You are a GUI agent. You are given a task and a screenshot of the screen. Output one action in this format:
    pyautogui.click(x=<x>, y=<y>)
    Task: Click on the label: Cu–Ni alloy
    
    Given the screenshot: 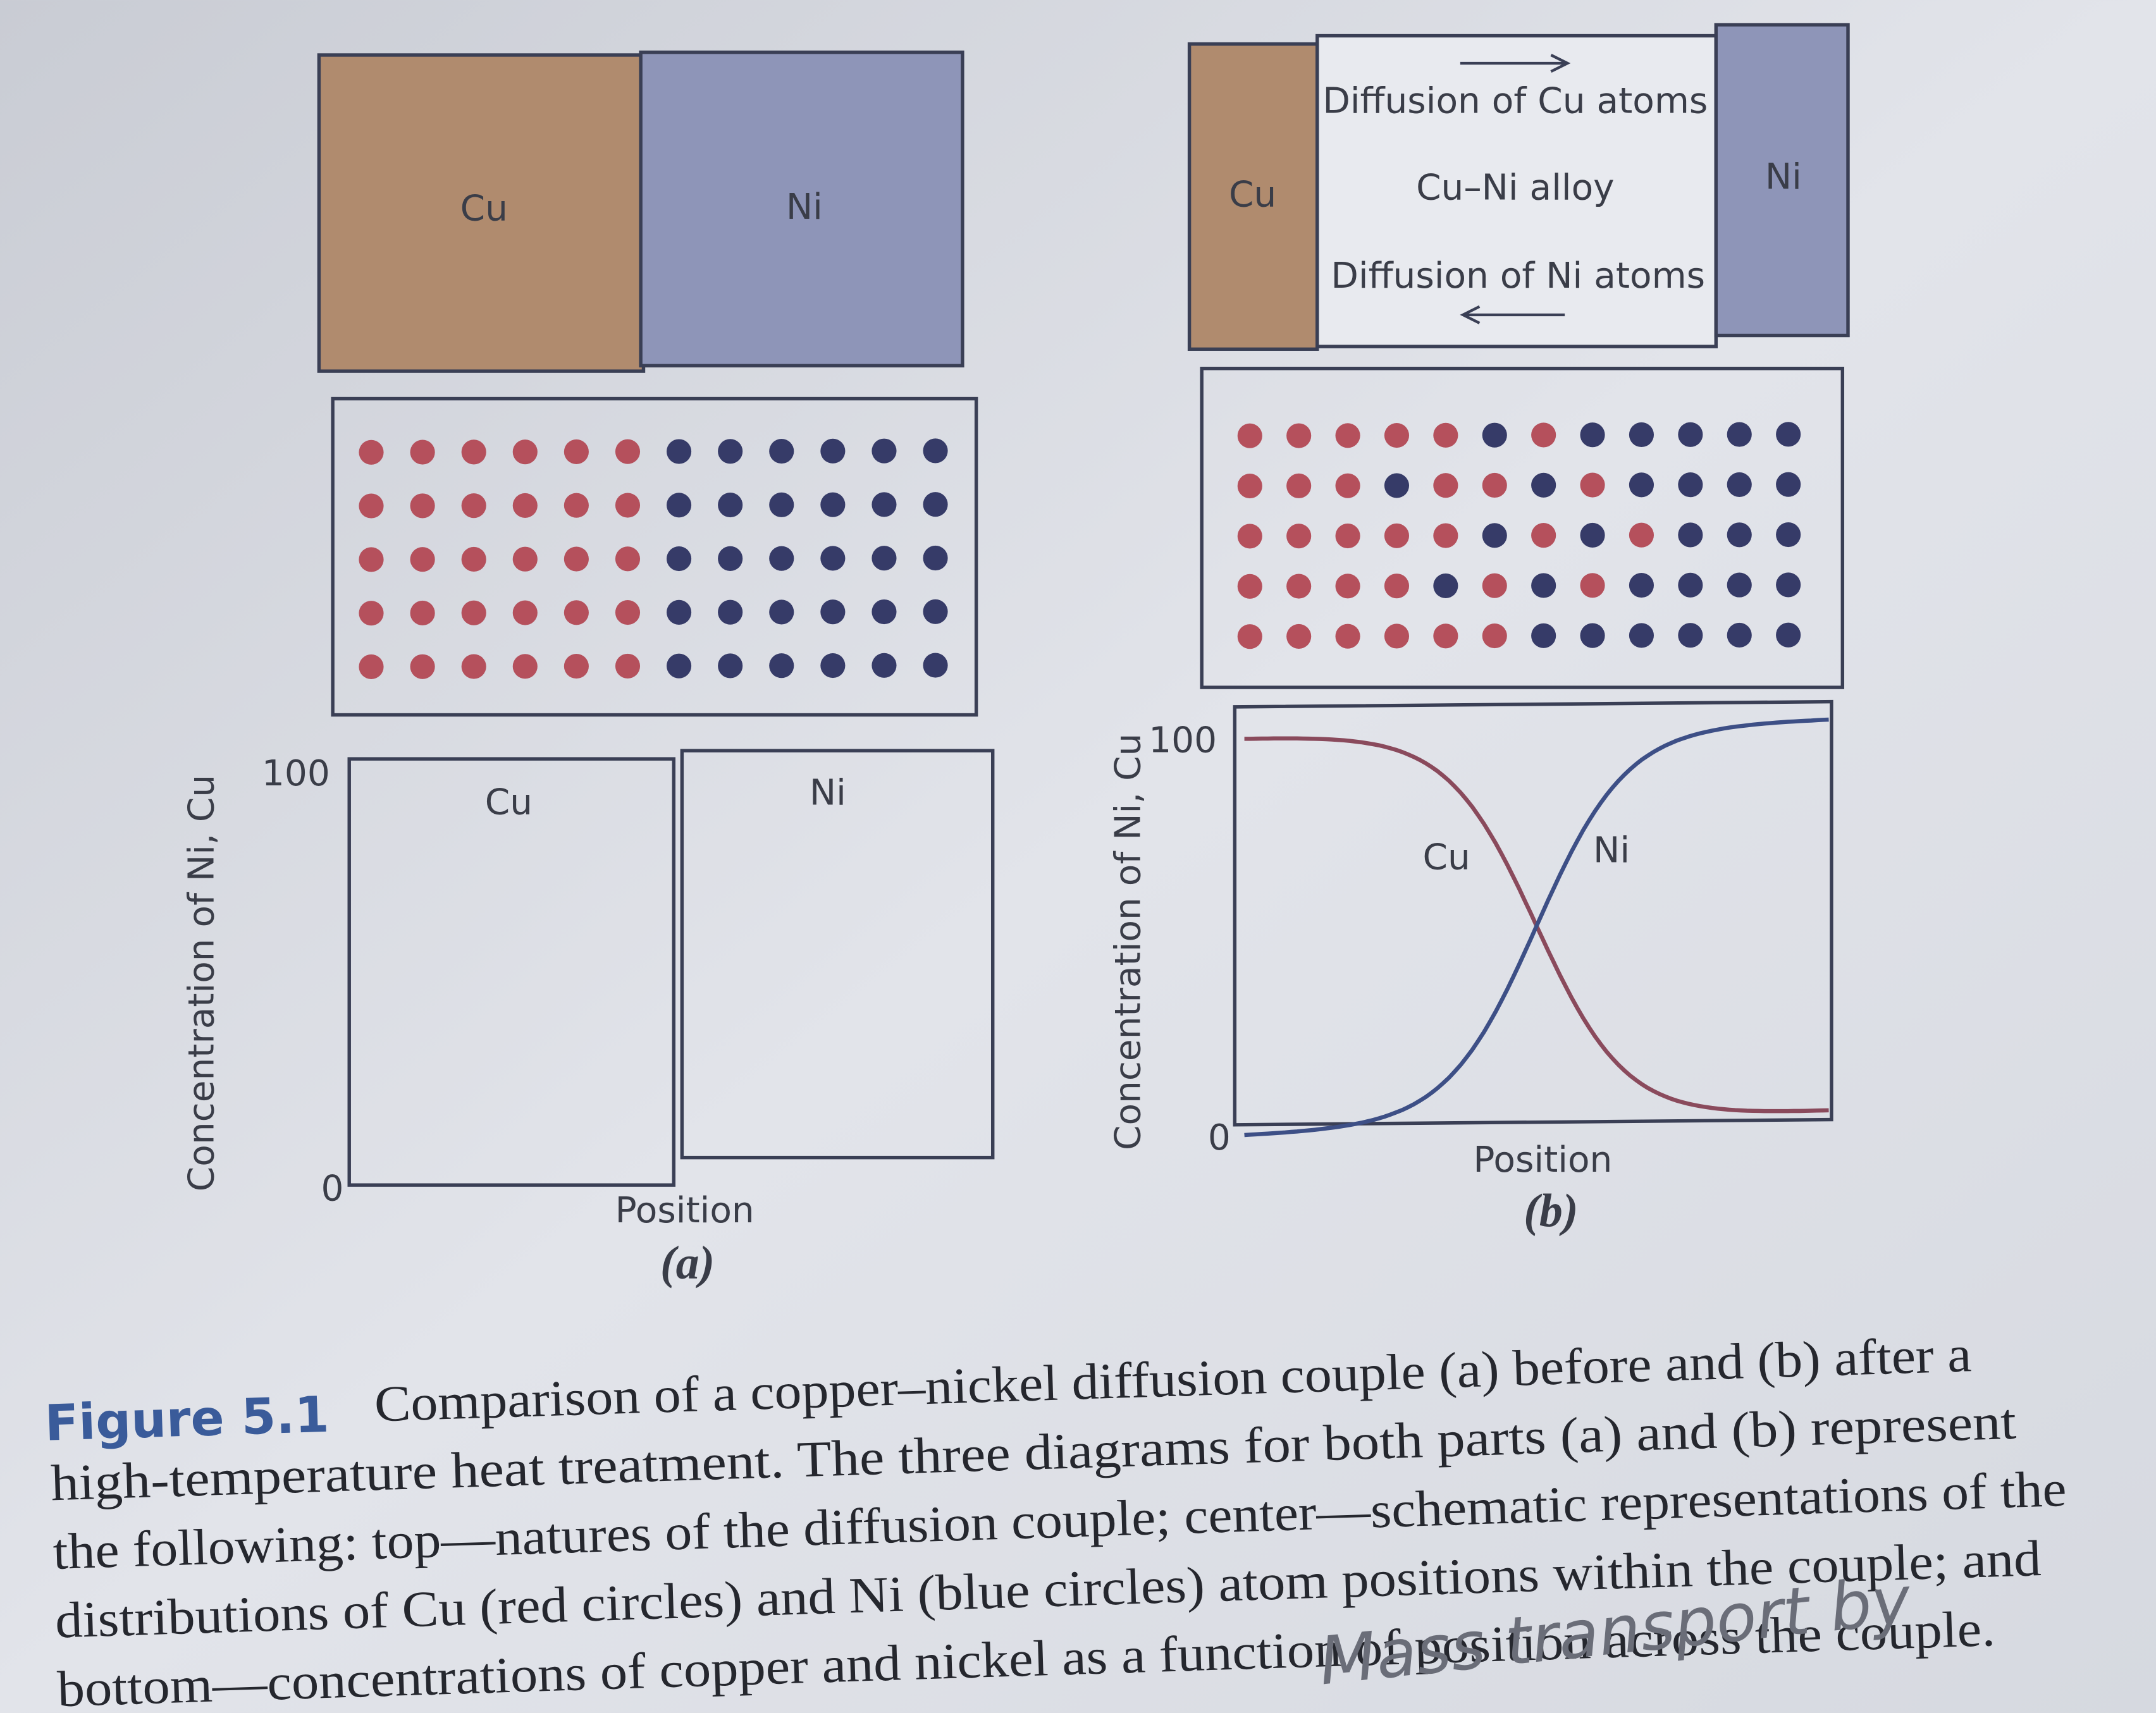 What is the action you would take?
    pyautogui.click(x=1515, y=188)
    